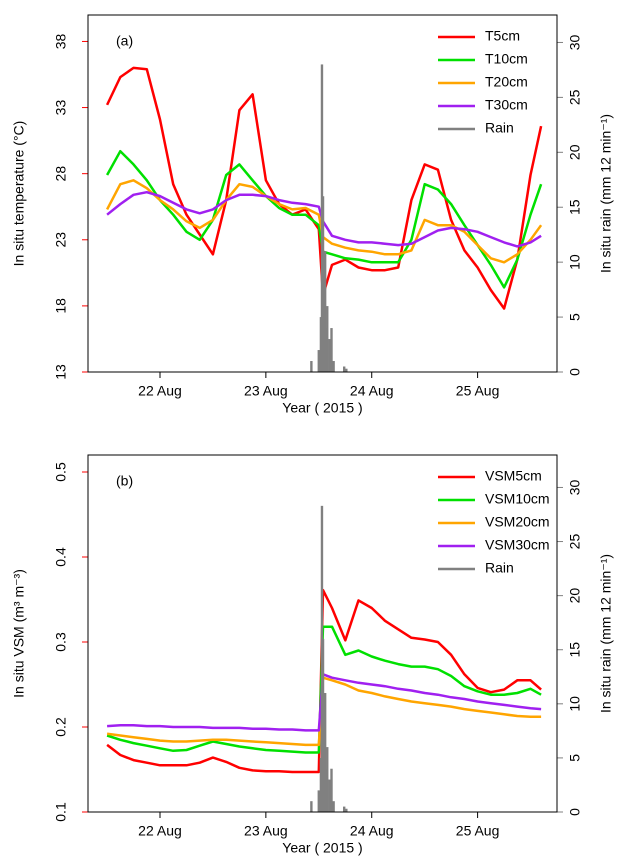  Describe the element at coordinates (502, 36) in the screenshot. I see `legend-label: T5cm` at that location.